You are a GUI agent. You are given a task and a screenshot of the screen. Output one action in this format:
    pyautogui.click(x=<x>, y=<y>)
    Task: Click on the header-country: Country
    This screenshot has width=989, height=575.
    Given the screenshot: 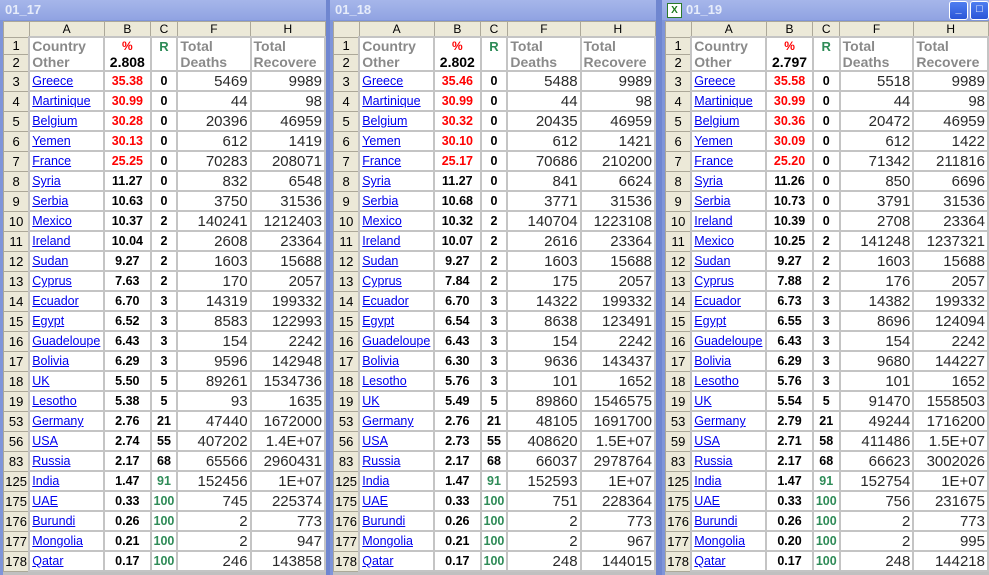 What is the action you would take?
    pyautogui.click(x=67, y=45)
    